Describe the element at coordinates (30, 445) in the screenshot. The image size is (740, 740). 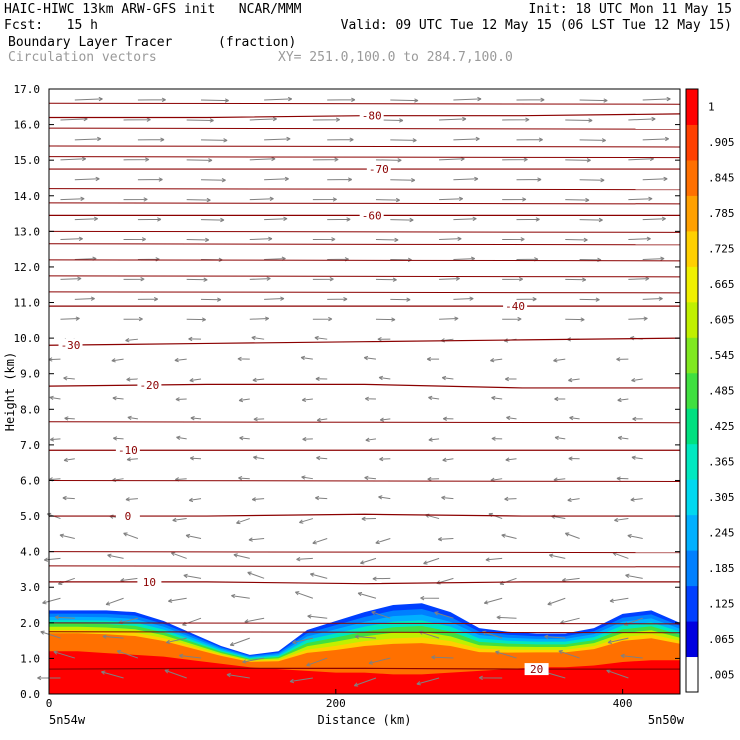
I see `y-tick-label: 7.0` at that location.